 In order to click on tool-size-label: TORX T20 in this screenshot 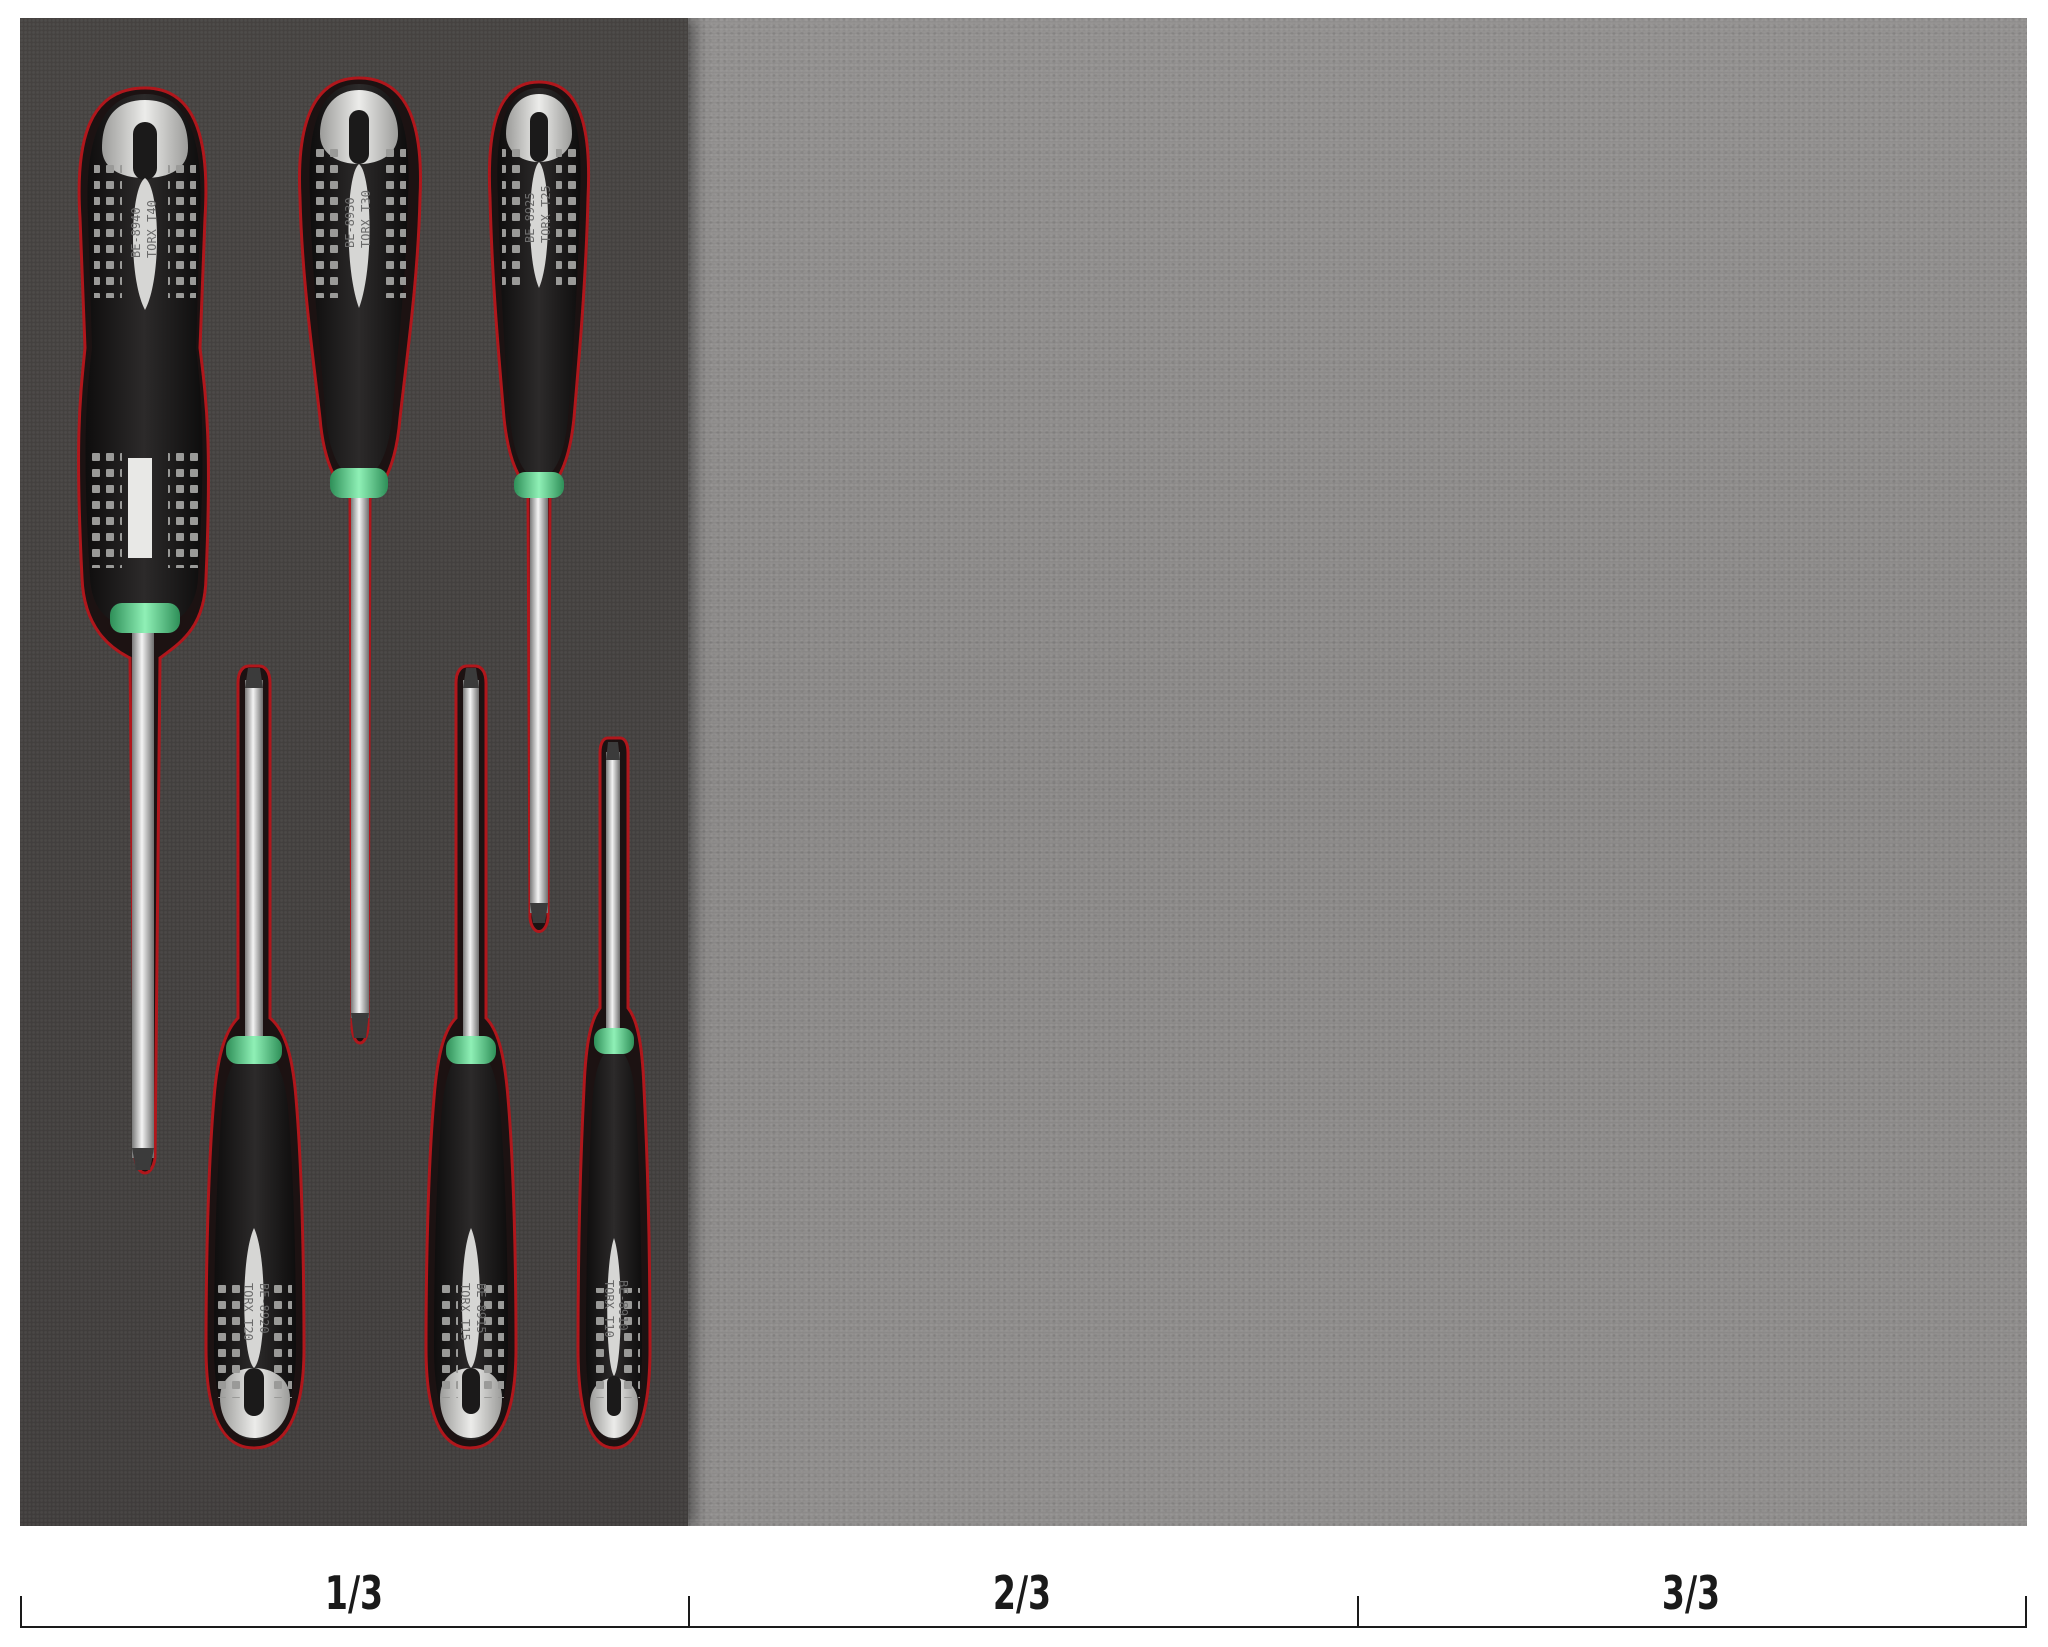, I will do `click(248, 1312)`.